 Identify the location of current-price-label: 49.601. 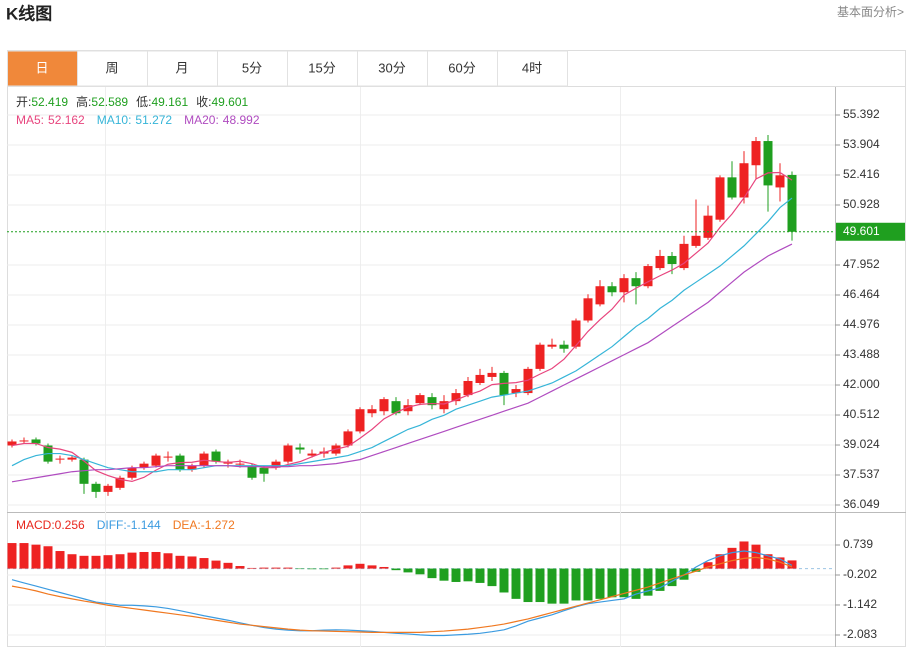
(861, 231).